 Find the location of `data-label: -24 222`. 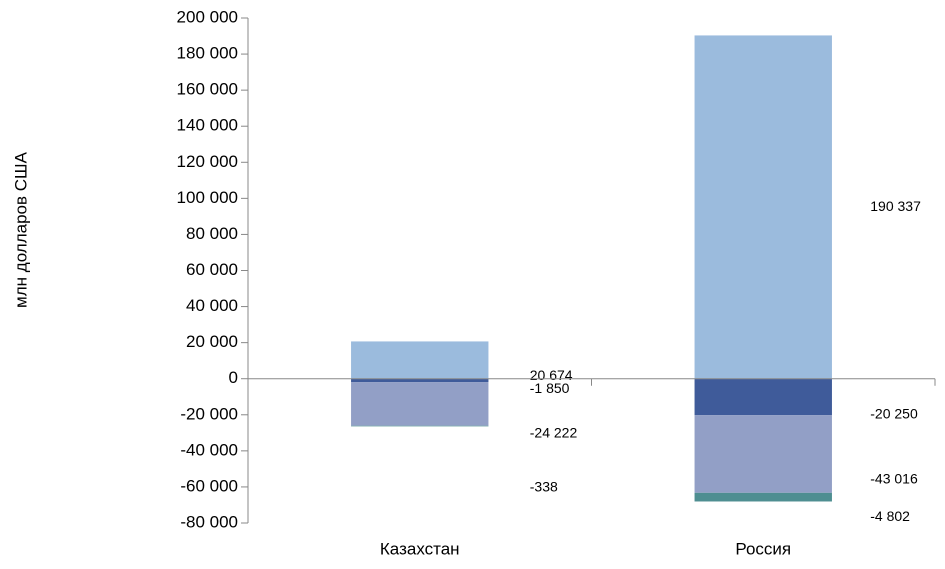

data-label: -24 222 is located at coordinates (554, 433).